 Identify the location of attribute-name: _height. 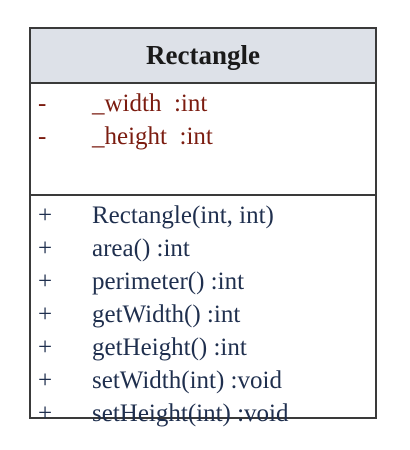
(129, 136).